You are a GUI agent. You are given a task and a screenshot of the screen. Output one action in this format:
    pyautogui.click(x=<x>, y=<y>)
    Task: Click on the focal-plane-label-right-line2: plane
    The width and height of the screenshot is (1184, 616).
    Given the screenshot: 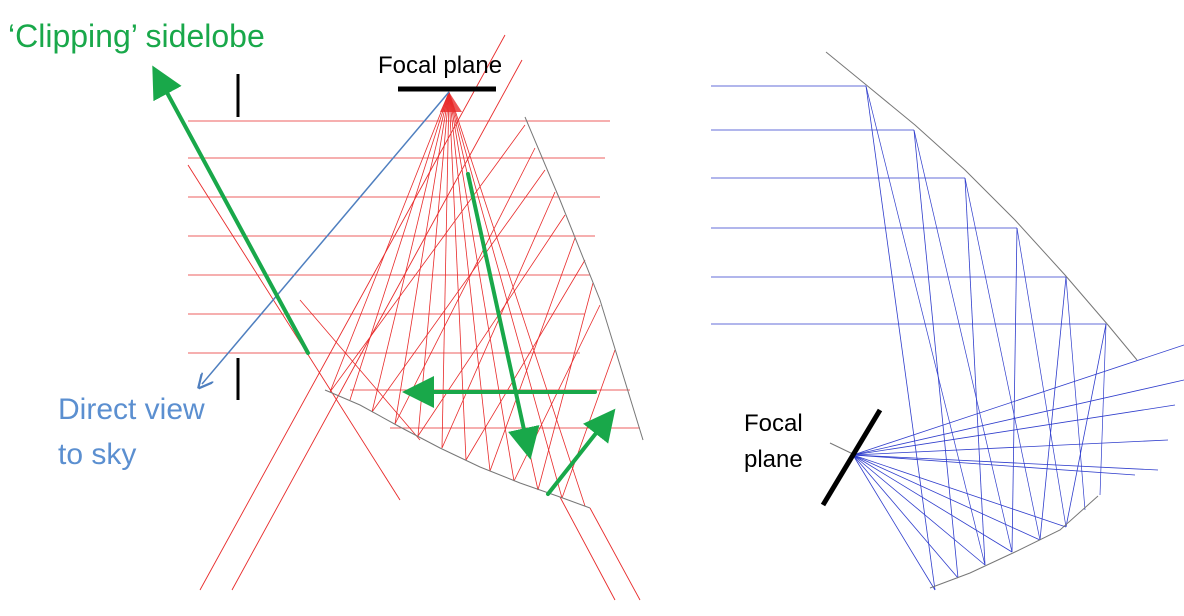 What is the action you would take?
    pyautogui.click(x=773, y=459)
    